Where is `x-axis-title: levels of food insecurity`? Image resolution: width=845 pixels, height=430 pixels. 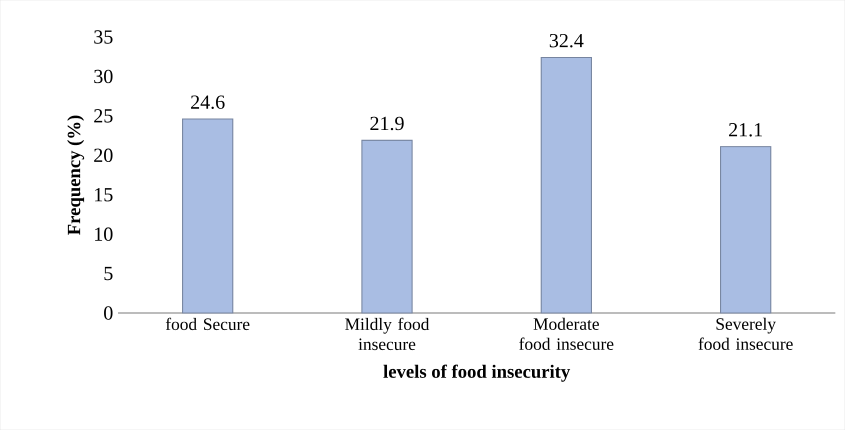
x-axis-title: levels of food insecurity is located at coordinates (476, 373).